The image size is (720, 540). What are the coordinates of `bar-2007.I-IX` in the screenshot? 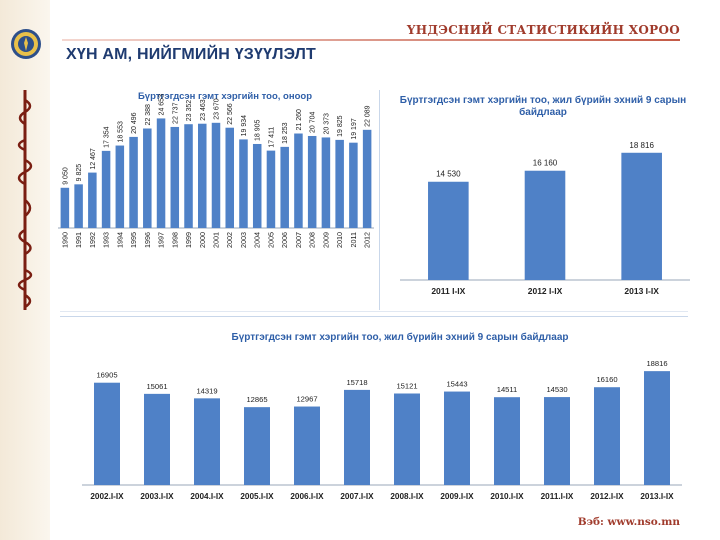 It's located at (357, 437).